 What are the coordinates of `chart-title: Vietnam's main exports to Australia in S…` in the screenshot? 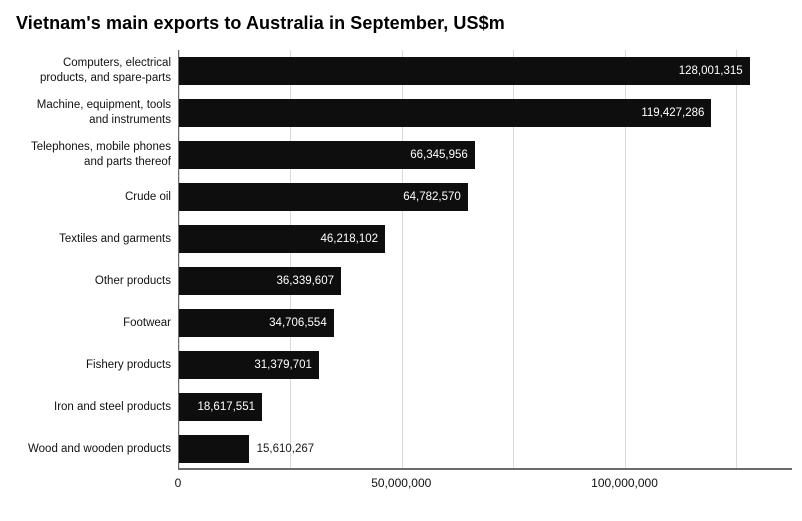 It's located at (260, 23).